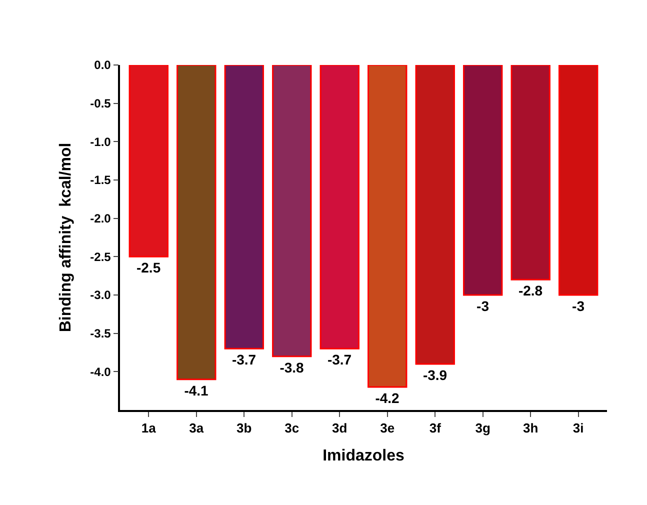  I want to click on y-axis-title: Binding affinity kcal/mol, so click(66, 237).